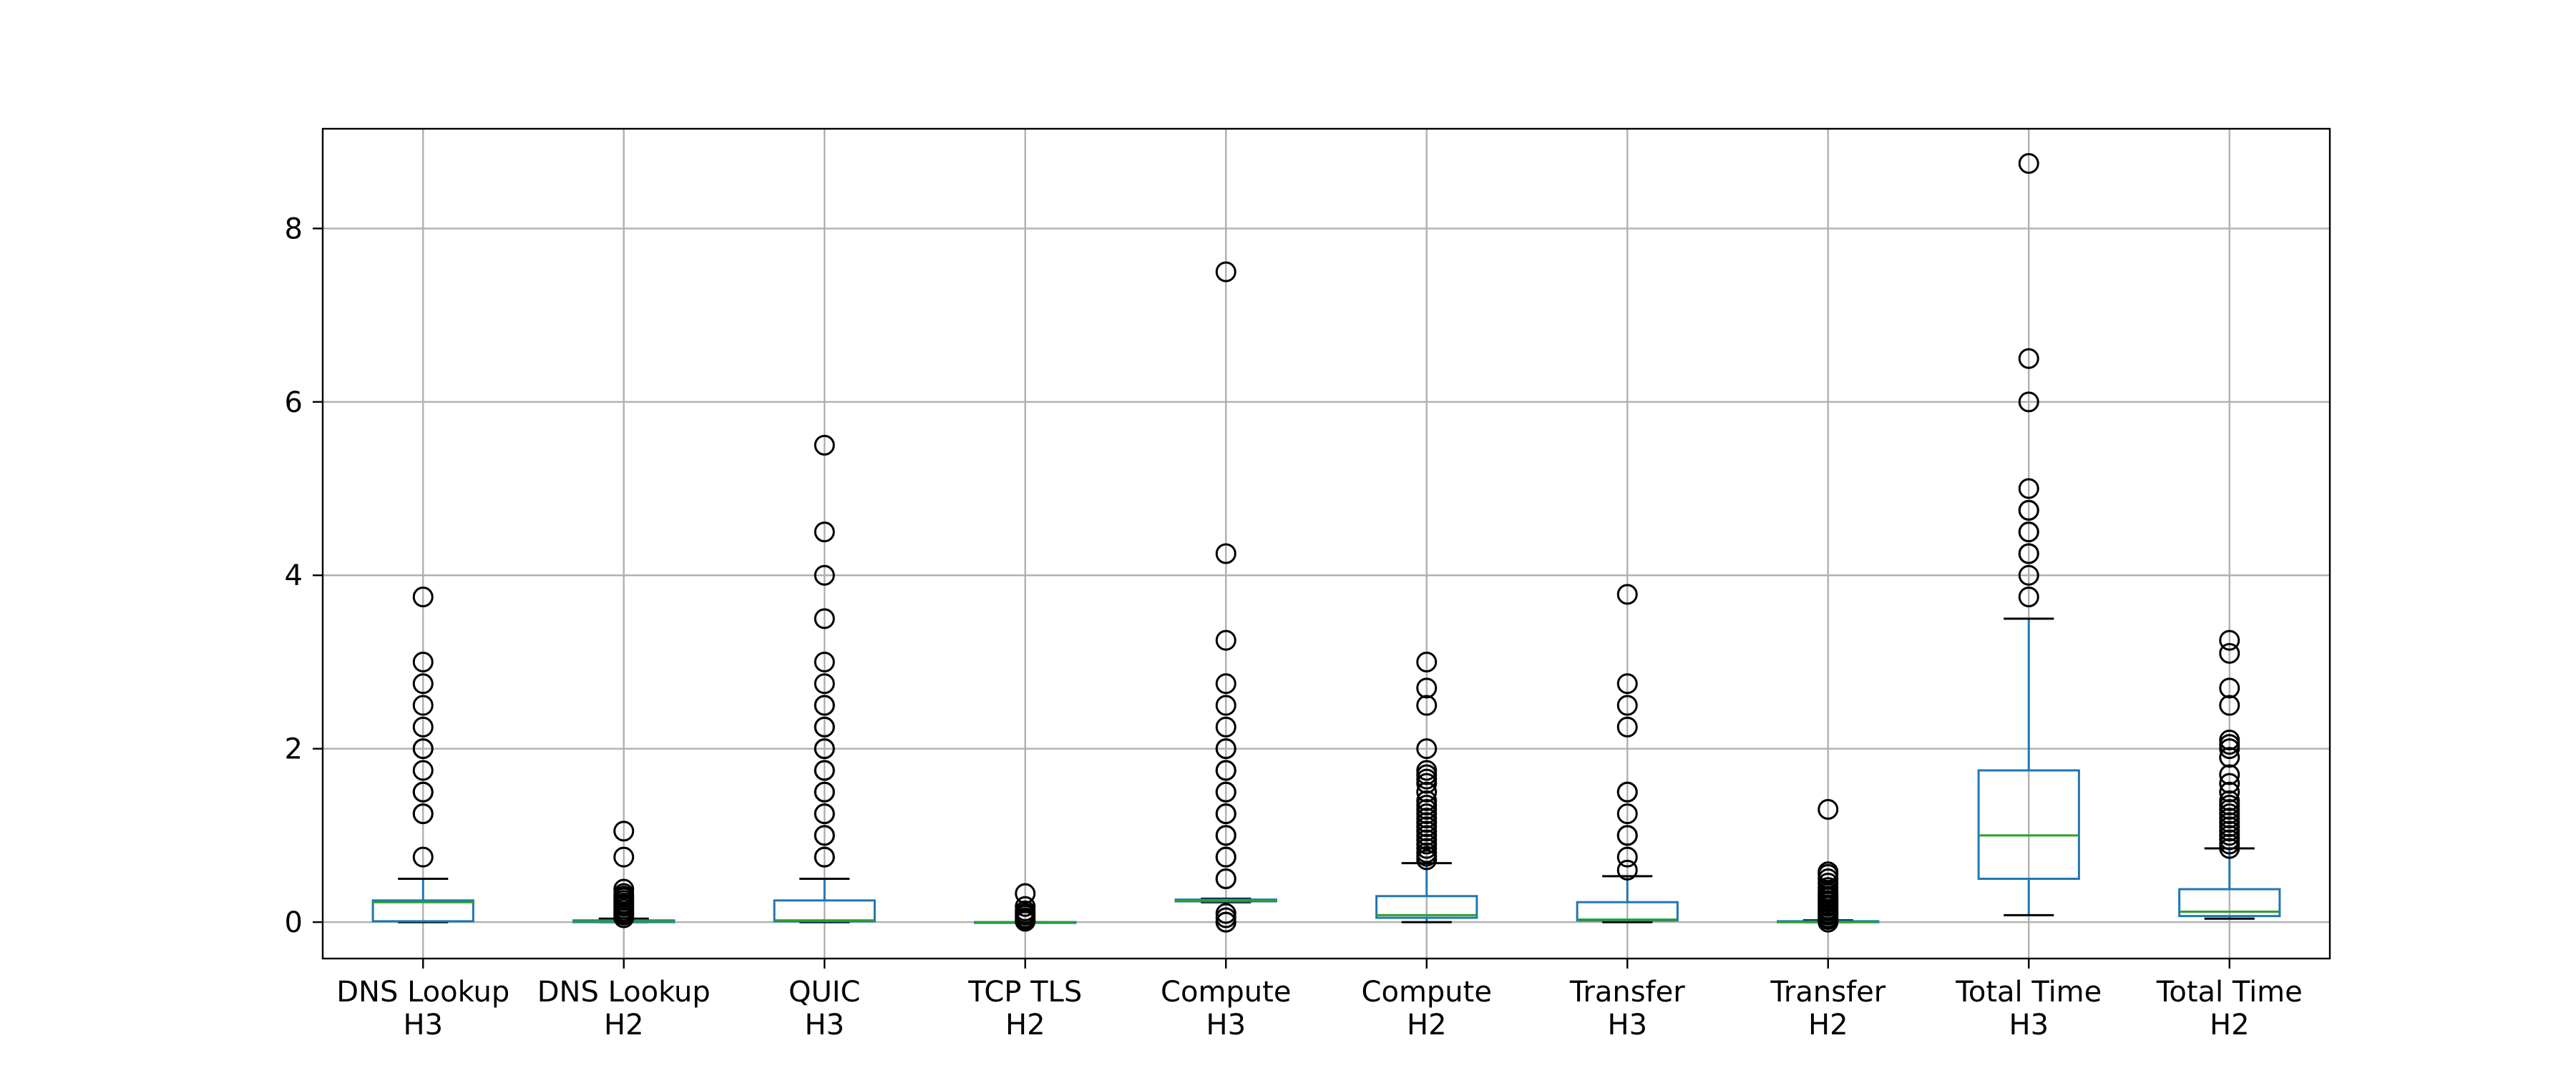 This screenshot has height=1073, width=2576. I want to click on x-tick-label: DNS Lookup, so click(624, 993).